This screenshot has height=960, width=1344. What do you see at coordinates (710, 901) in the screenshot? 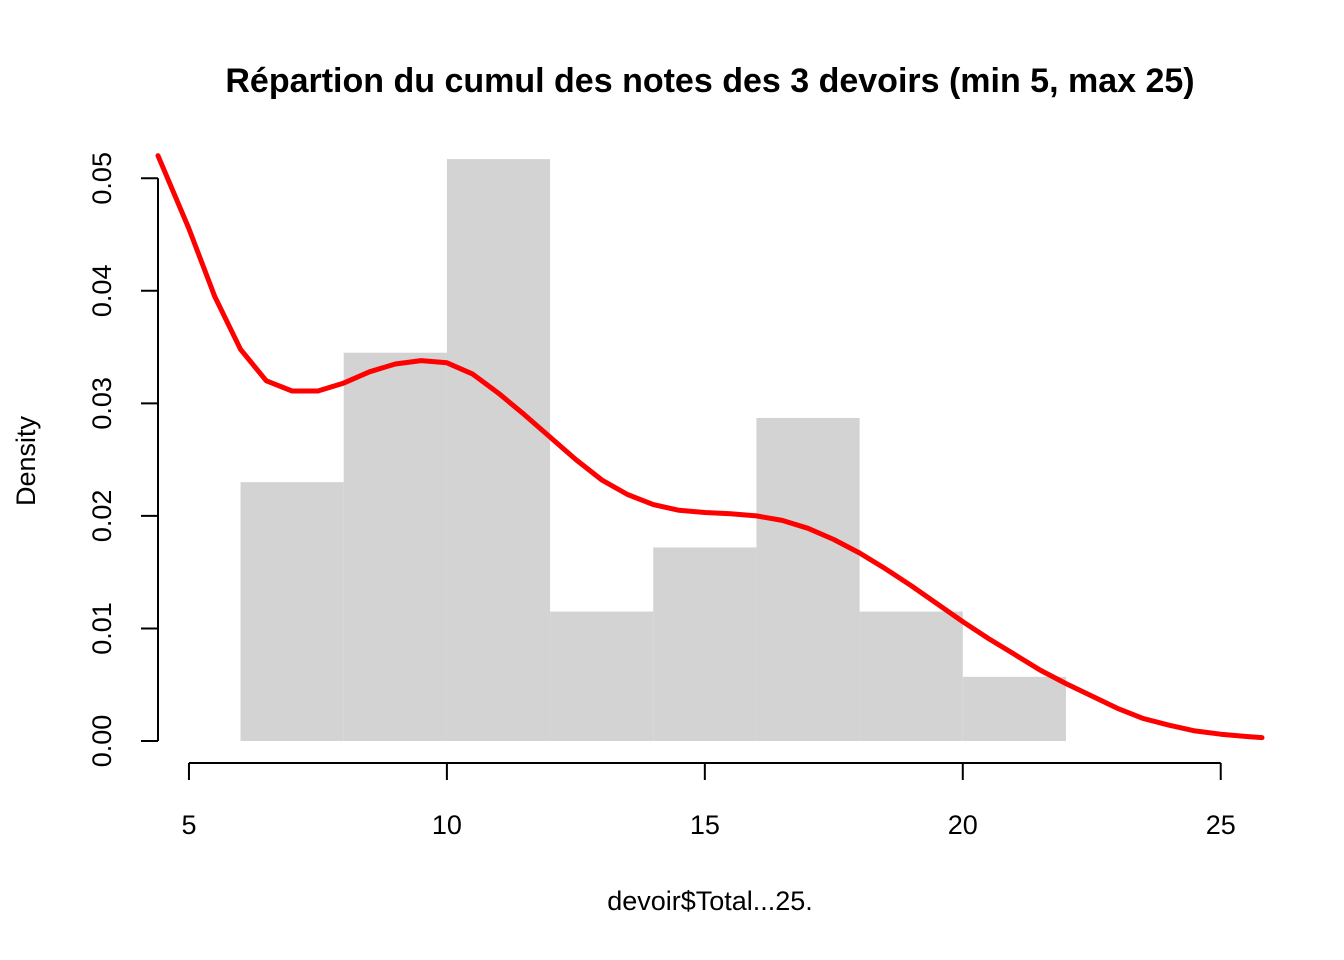
I see `x-axis-label: devoir$Total...25.` at bounding box center [710, 901].